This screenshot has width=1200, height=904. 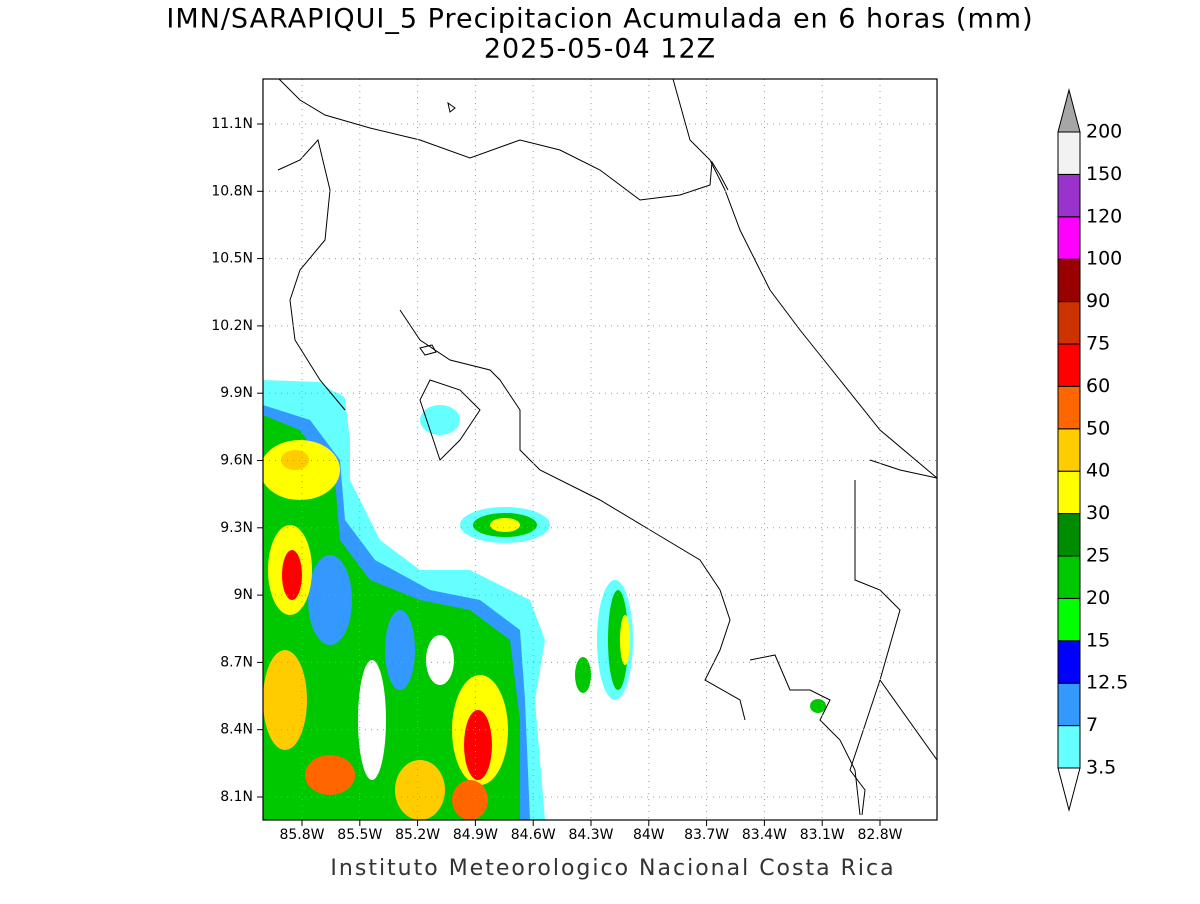 What do you see at coordinates (1098, 301) in the screenshot?
I see `colorbar-label: 90` at bounding box center [1098, 301].